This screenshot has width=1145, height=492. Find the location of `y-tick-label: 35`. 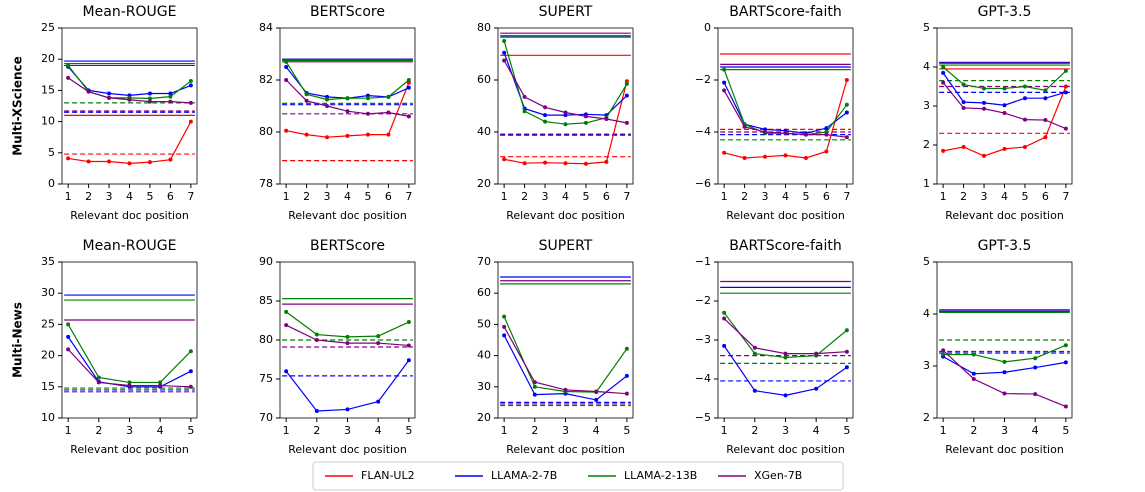

y-tick-label: 35 is located at coordinates (48, 261).